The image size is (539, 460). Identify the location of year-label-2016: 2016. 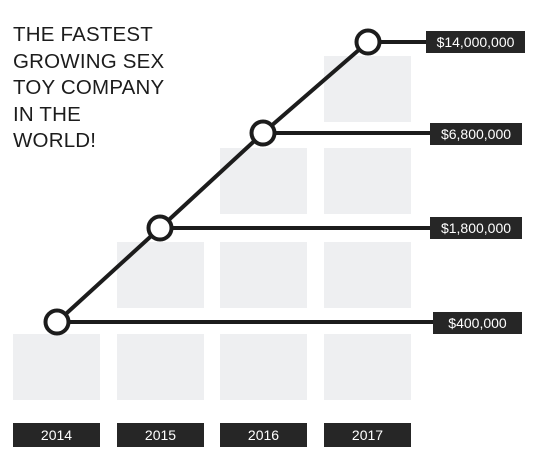
(263, 435).